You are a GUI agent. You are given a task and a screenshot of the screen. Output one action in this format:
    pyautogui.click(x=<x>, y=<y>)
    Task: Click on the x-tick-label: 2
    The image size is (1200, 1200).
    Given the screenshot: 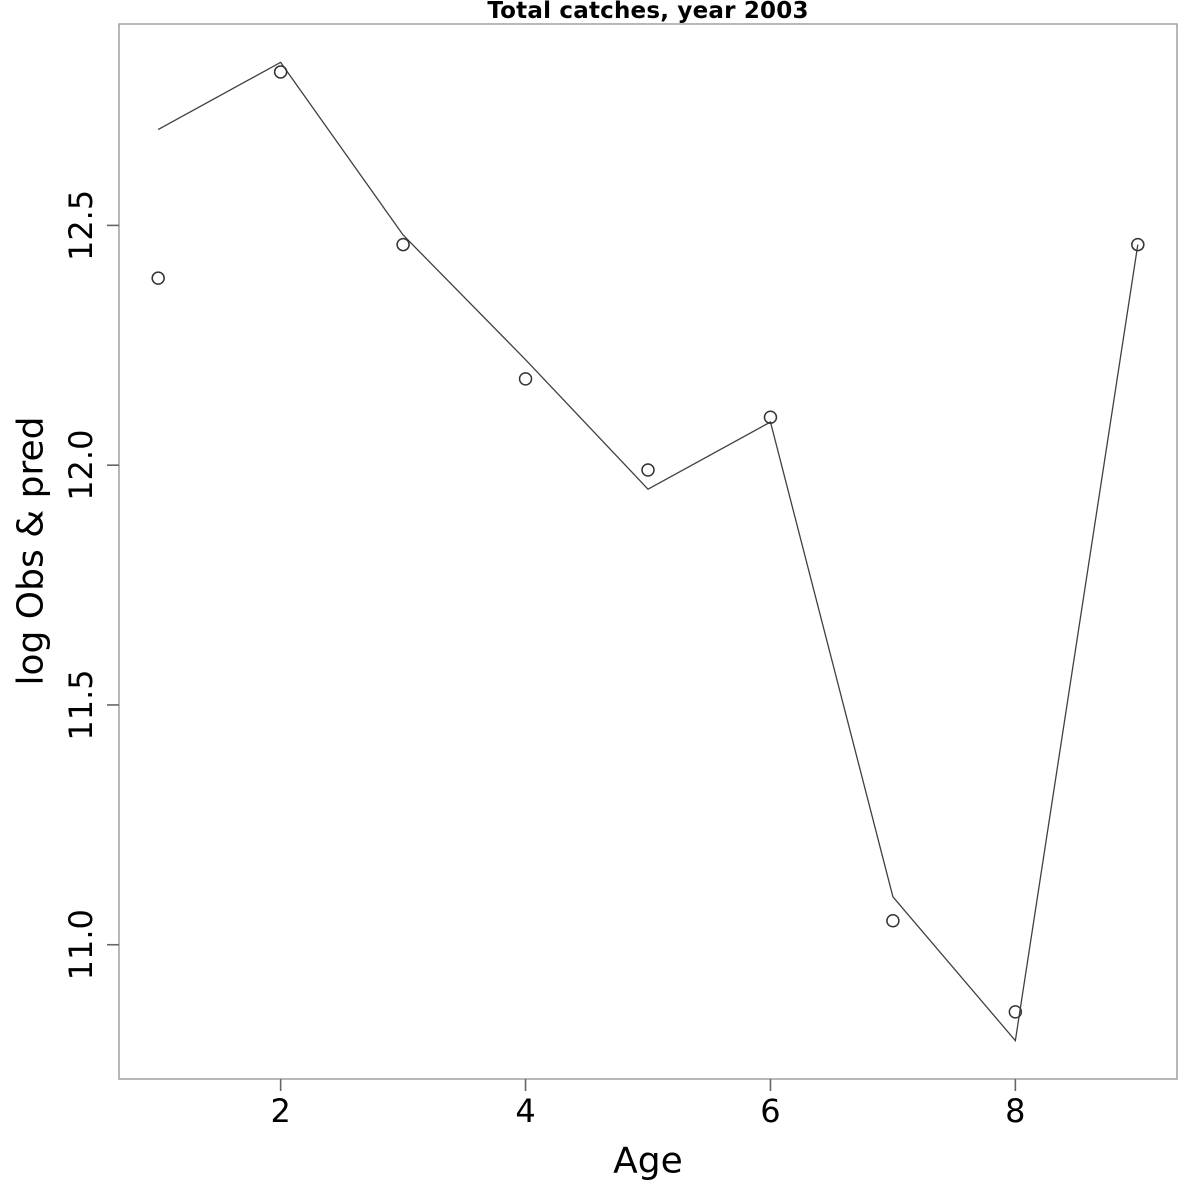 What is the action you would take?
    pyautogui.click(x=280, y=1111)
    